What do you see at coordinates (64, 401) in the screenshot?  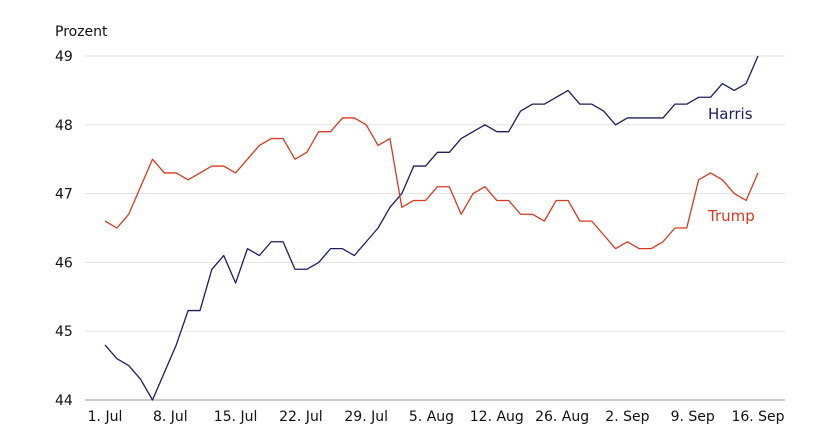 I see `y-tick-label: 44` at bounding box center [64, 401].